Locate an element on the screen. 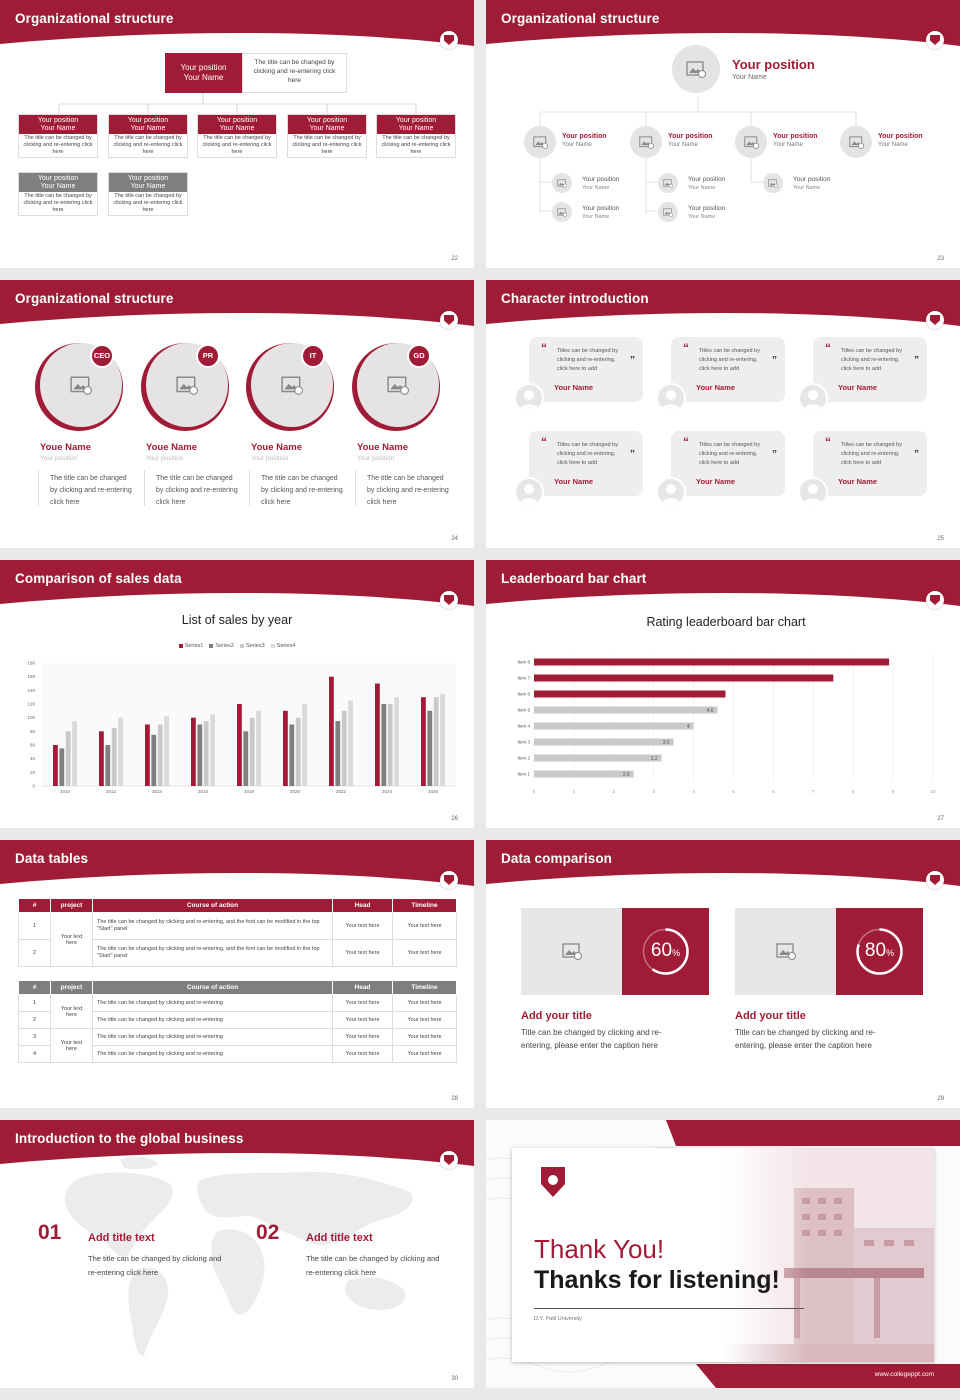 Image resolution: width=960 pixels, height=1400 pixels. page-number: 23 is located at coordinates (940, 259).